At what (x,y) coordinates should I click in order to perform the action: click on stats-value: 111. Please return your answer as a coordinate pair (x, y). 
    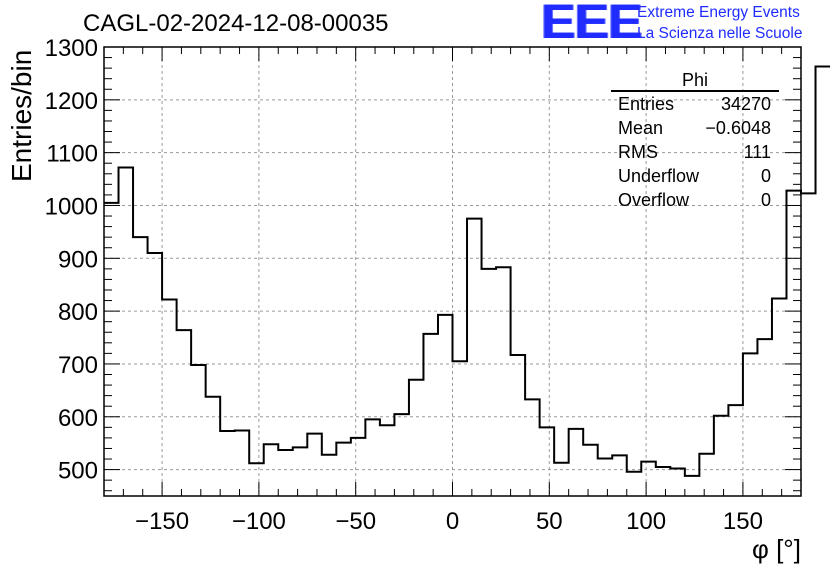
    Looking at the image, I should click on (757, 152).